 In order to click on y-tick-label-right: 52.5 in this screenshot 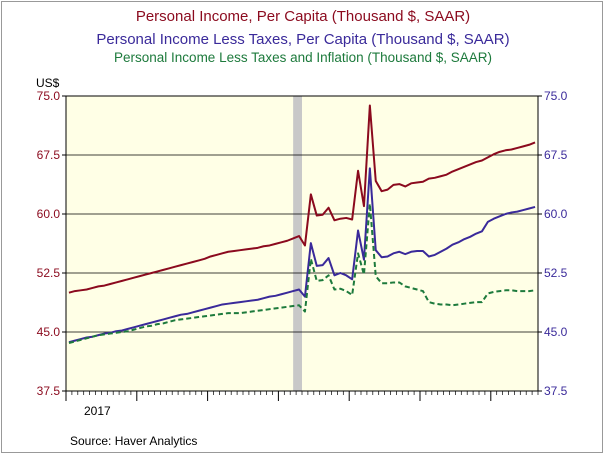, I will do `click(556, 273)`.